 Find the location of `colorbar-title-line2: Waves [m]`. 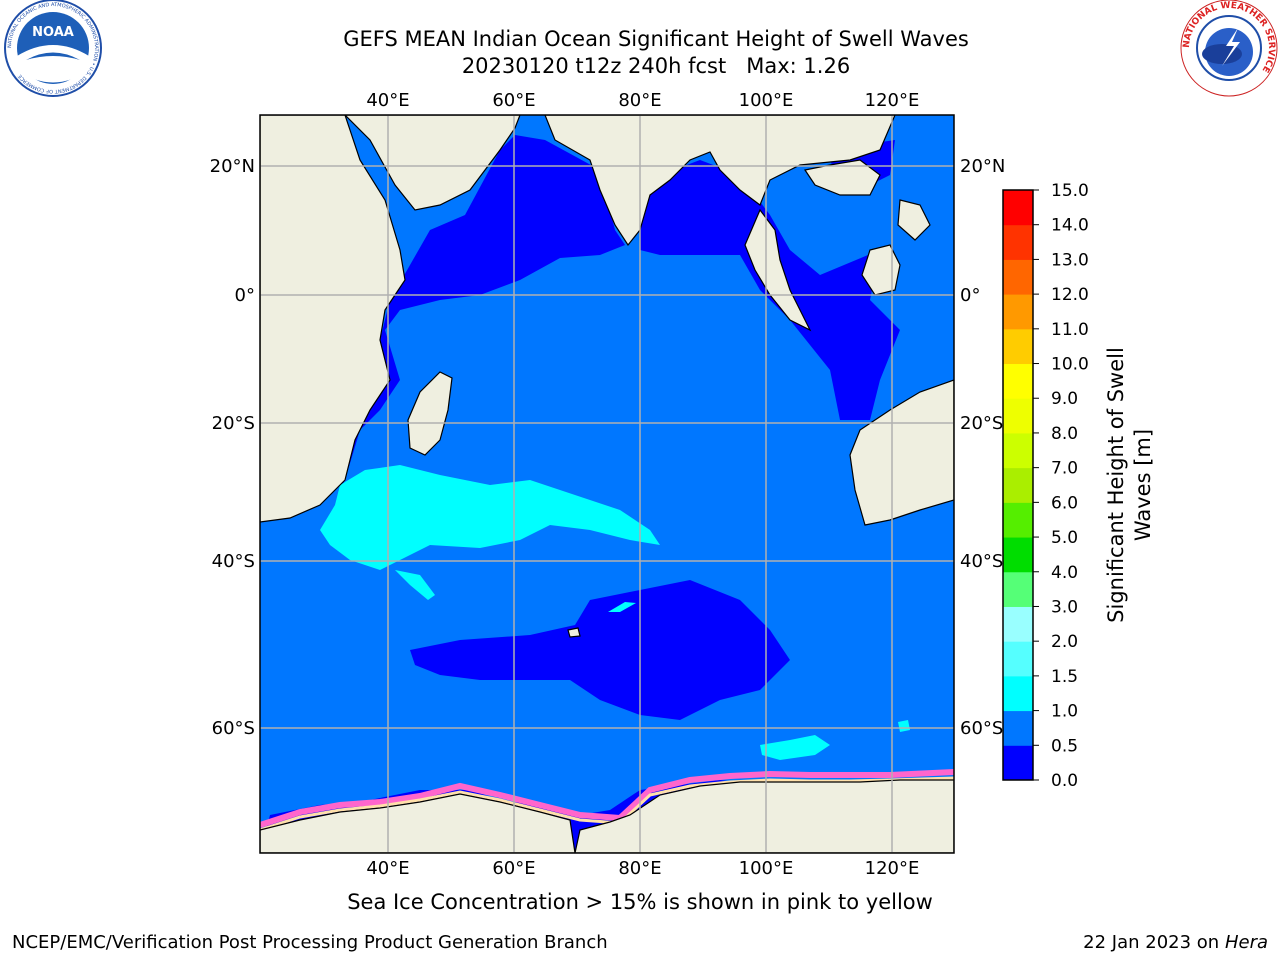

colorbar-title-line2: Waves [m] is located at coordinates (1143, 485).